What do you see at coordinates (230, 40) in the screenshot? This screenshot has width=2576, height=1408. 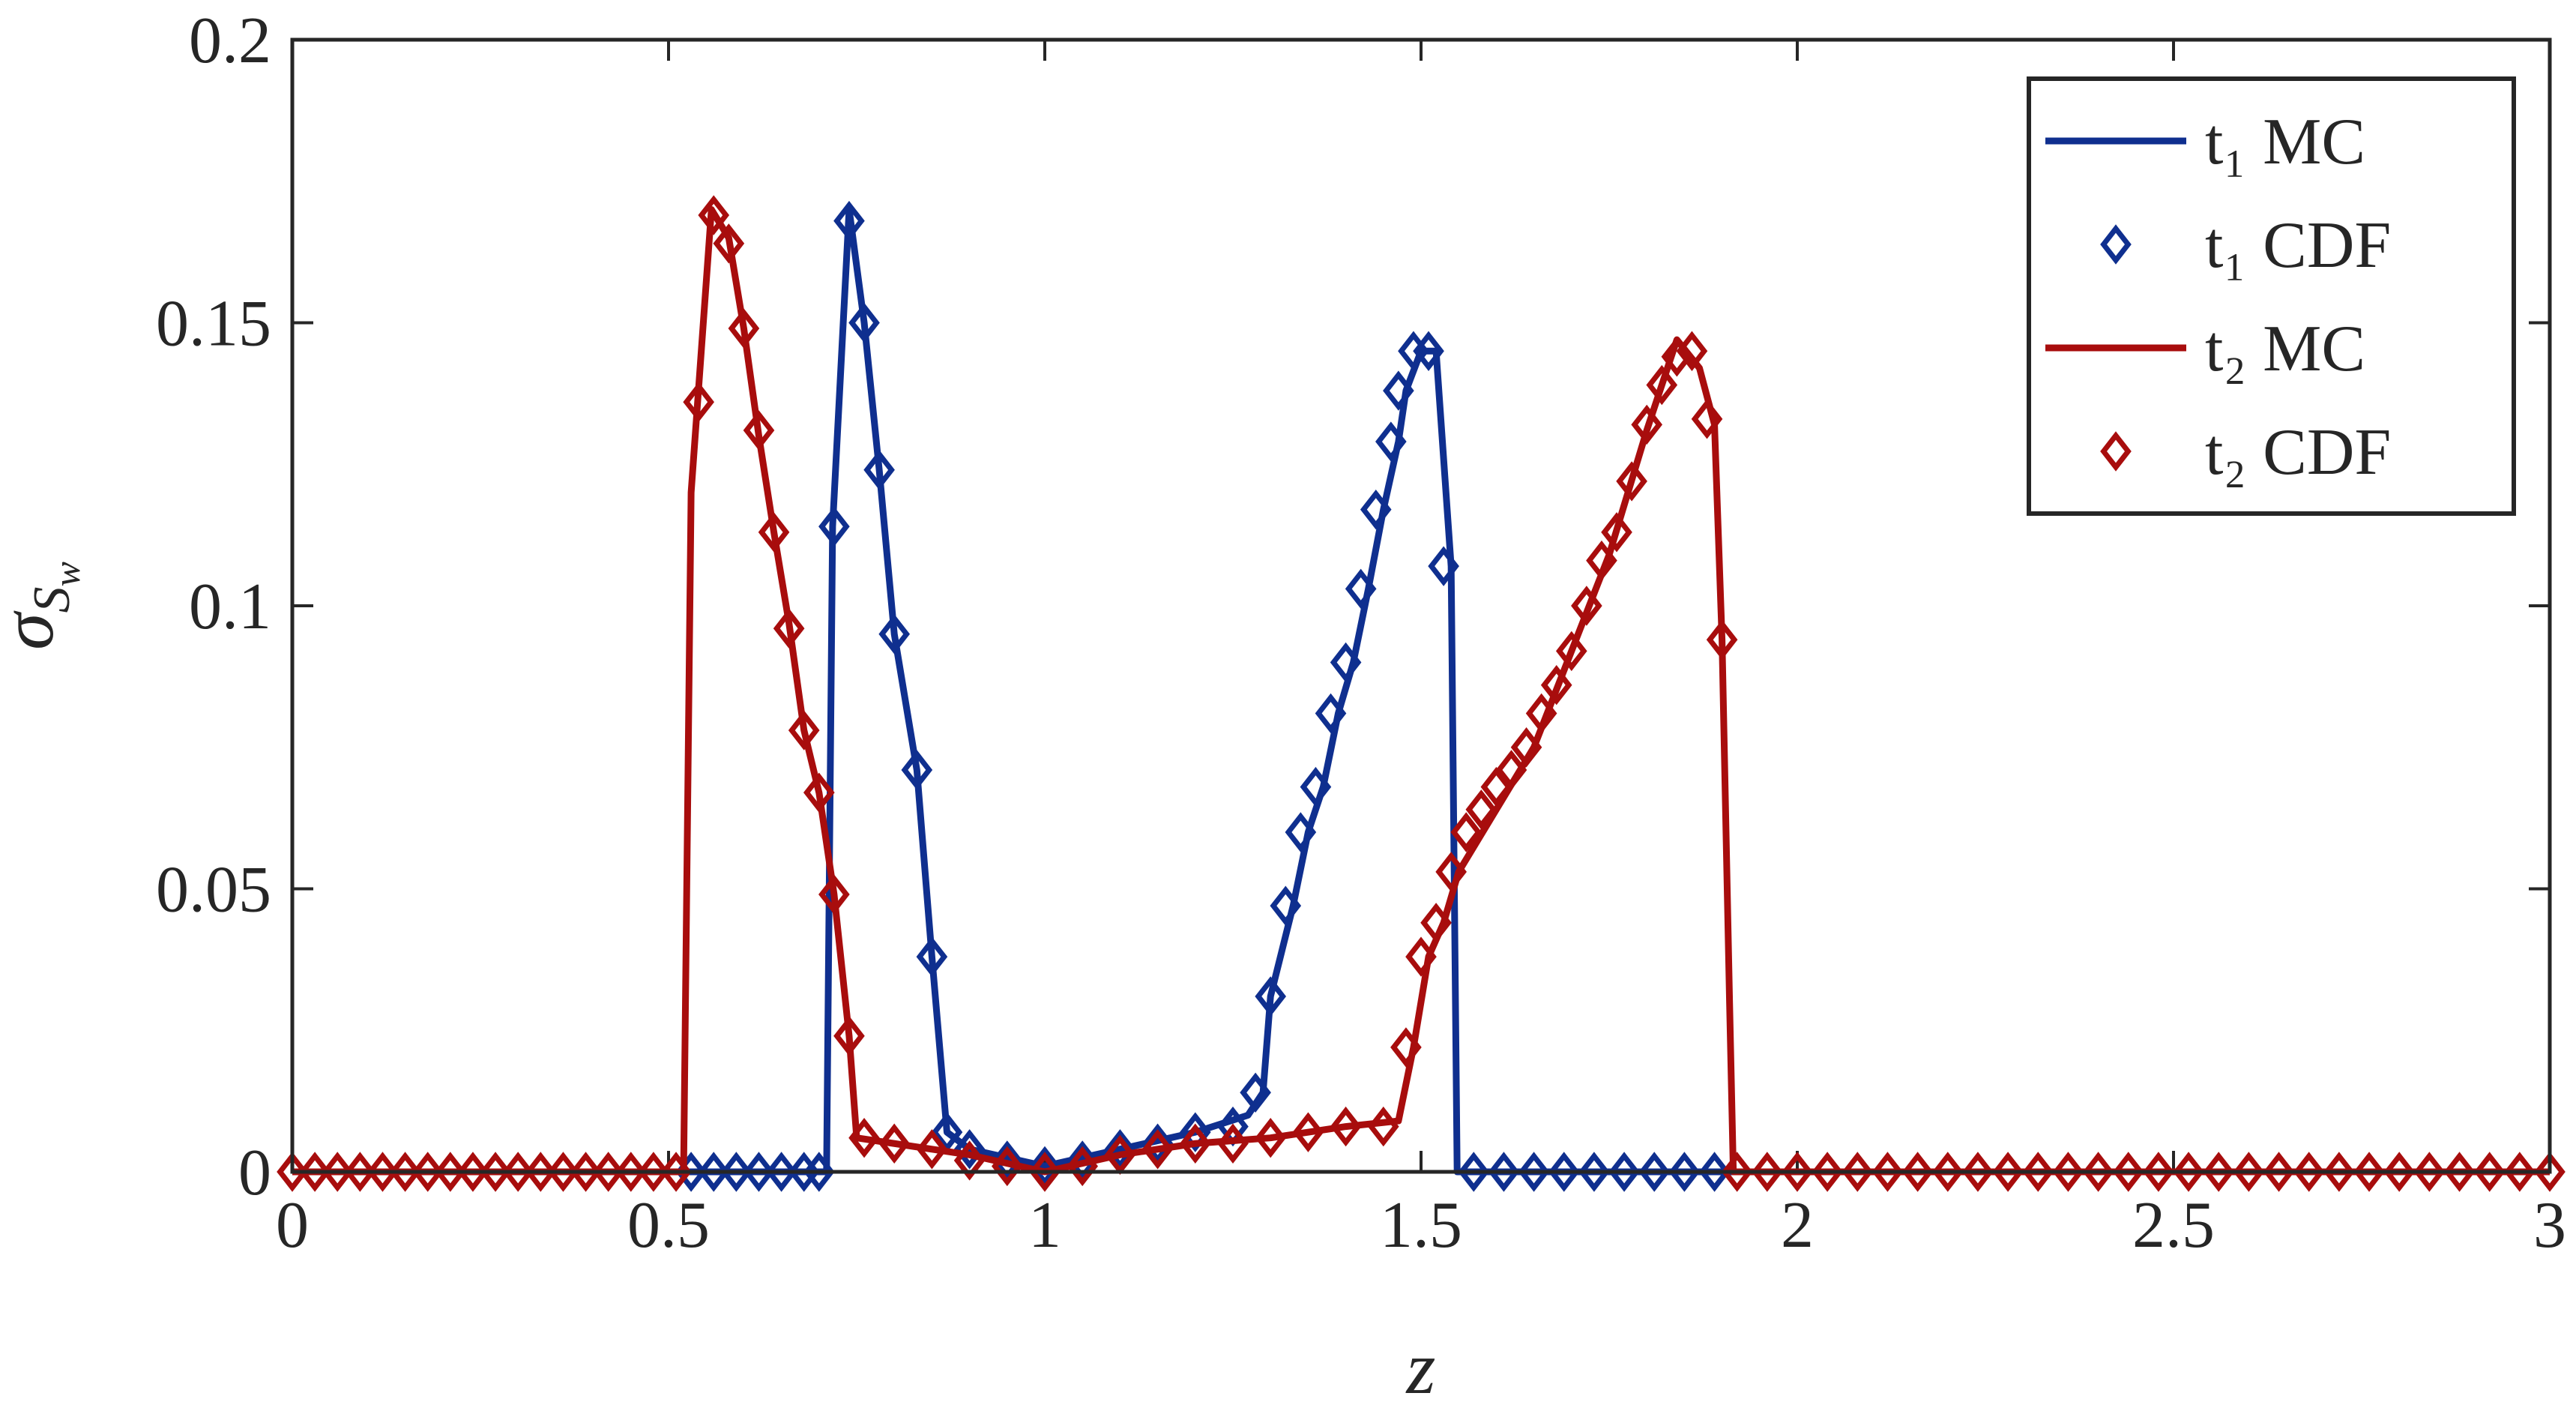 I see `y-tick-label: 0.2` at bounding box center [230, 40].